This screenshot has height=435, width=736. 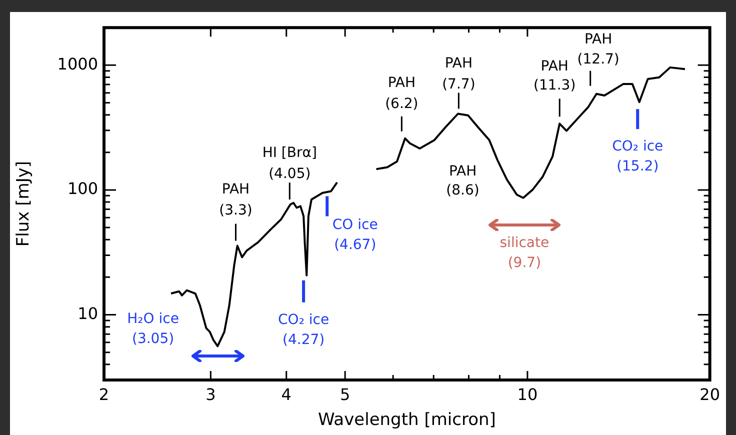 I want to click on y-tick-label: 100, so click(x=82, y=188).